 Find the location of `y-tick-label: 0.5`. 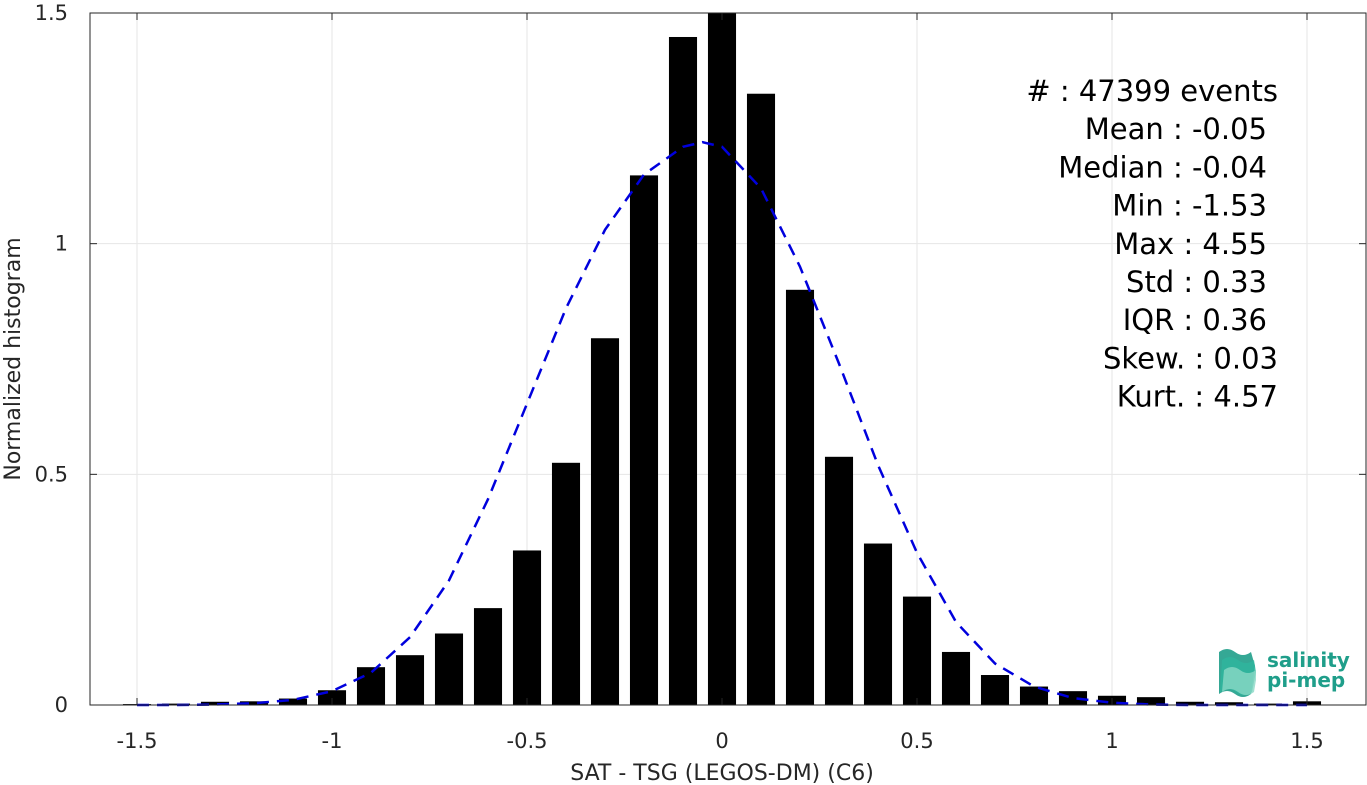

y-tick-label: 0.5 is located at coordinates (51, 474).